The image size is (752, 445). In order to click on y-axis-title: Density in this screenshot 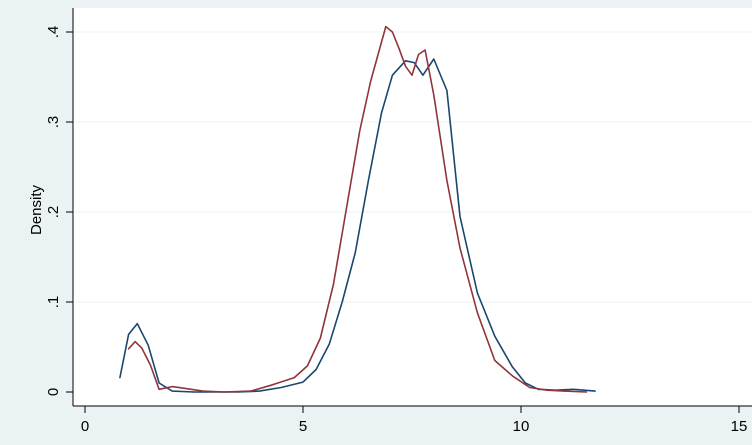, I will do `click(36, 209)`.